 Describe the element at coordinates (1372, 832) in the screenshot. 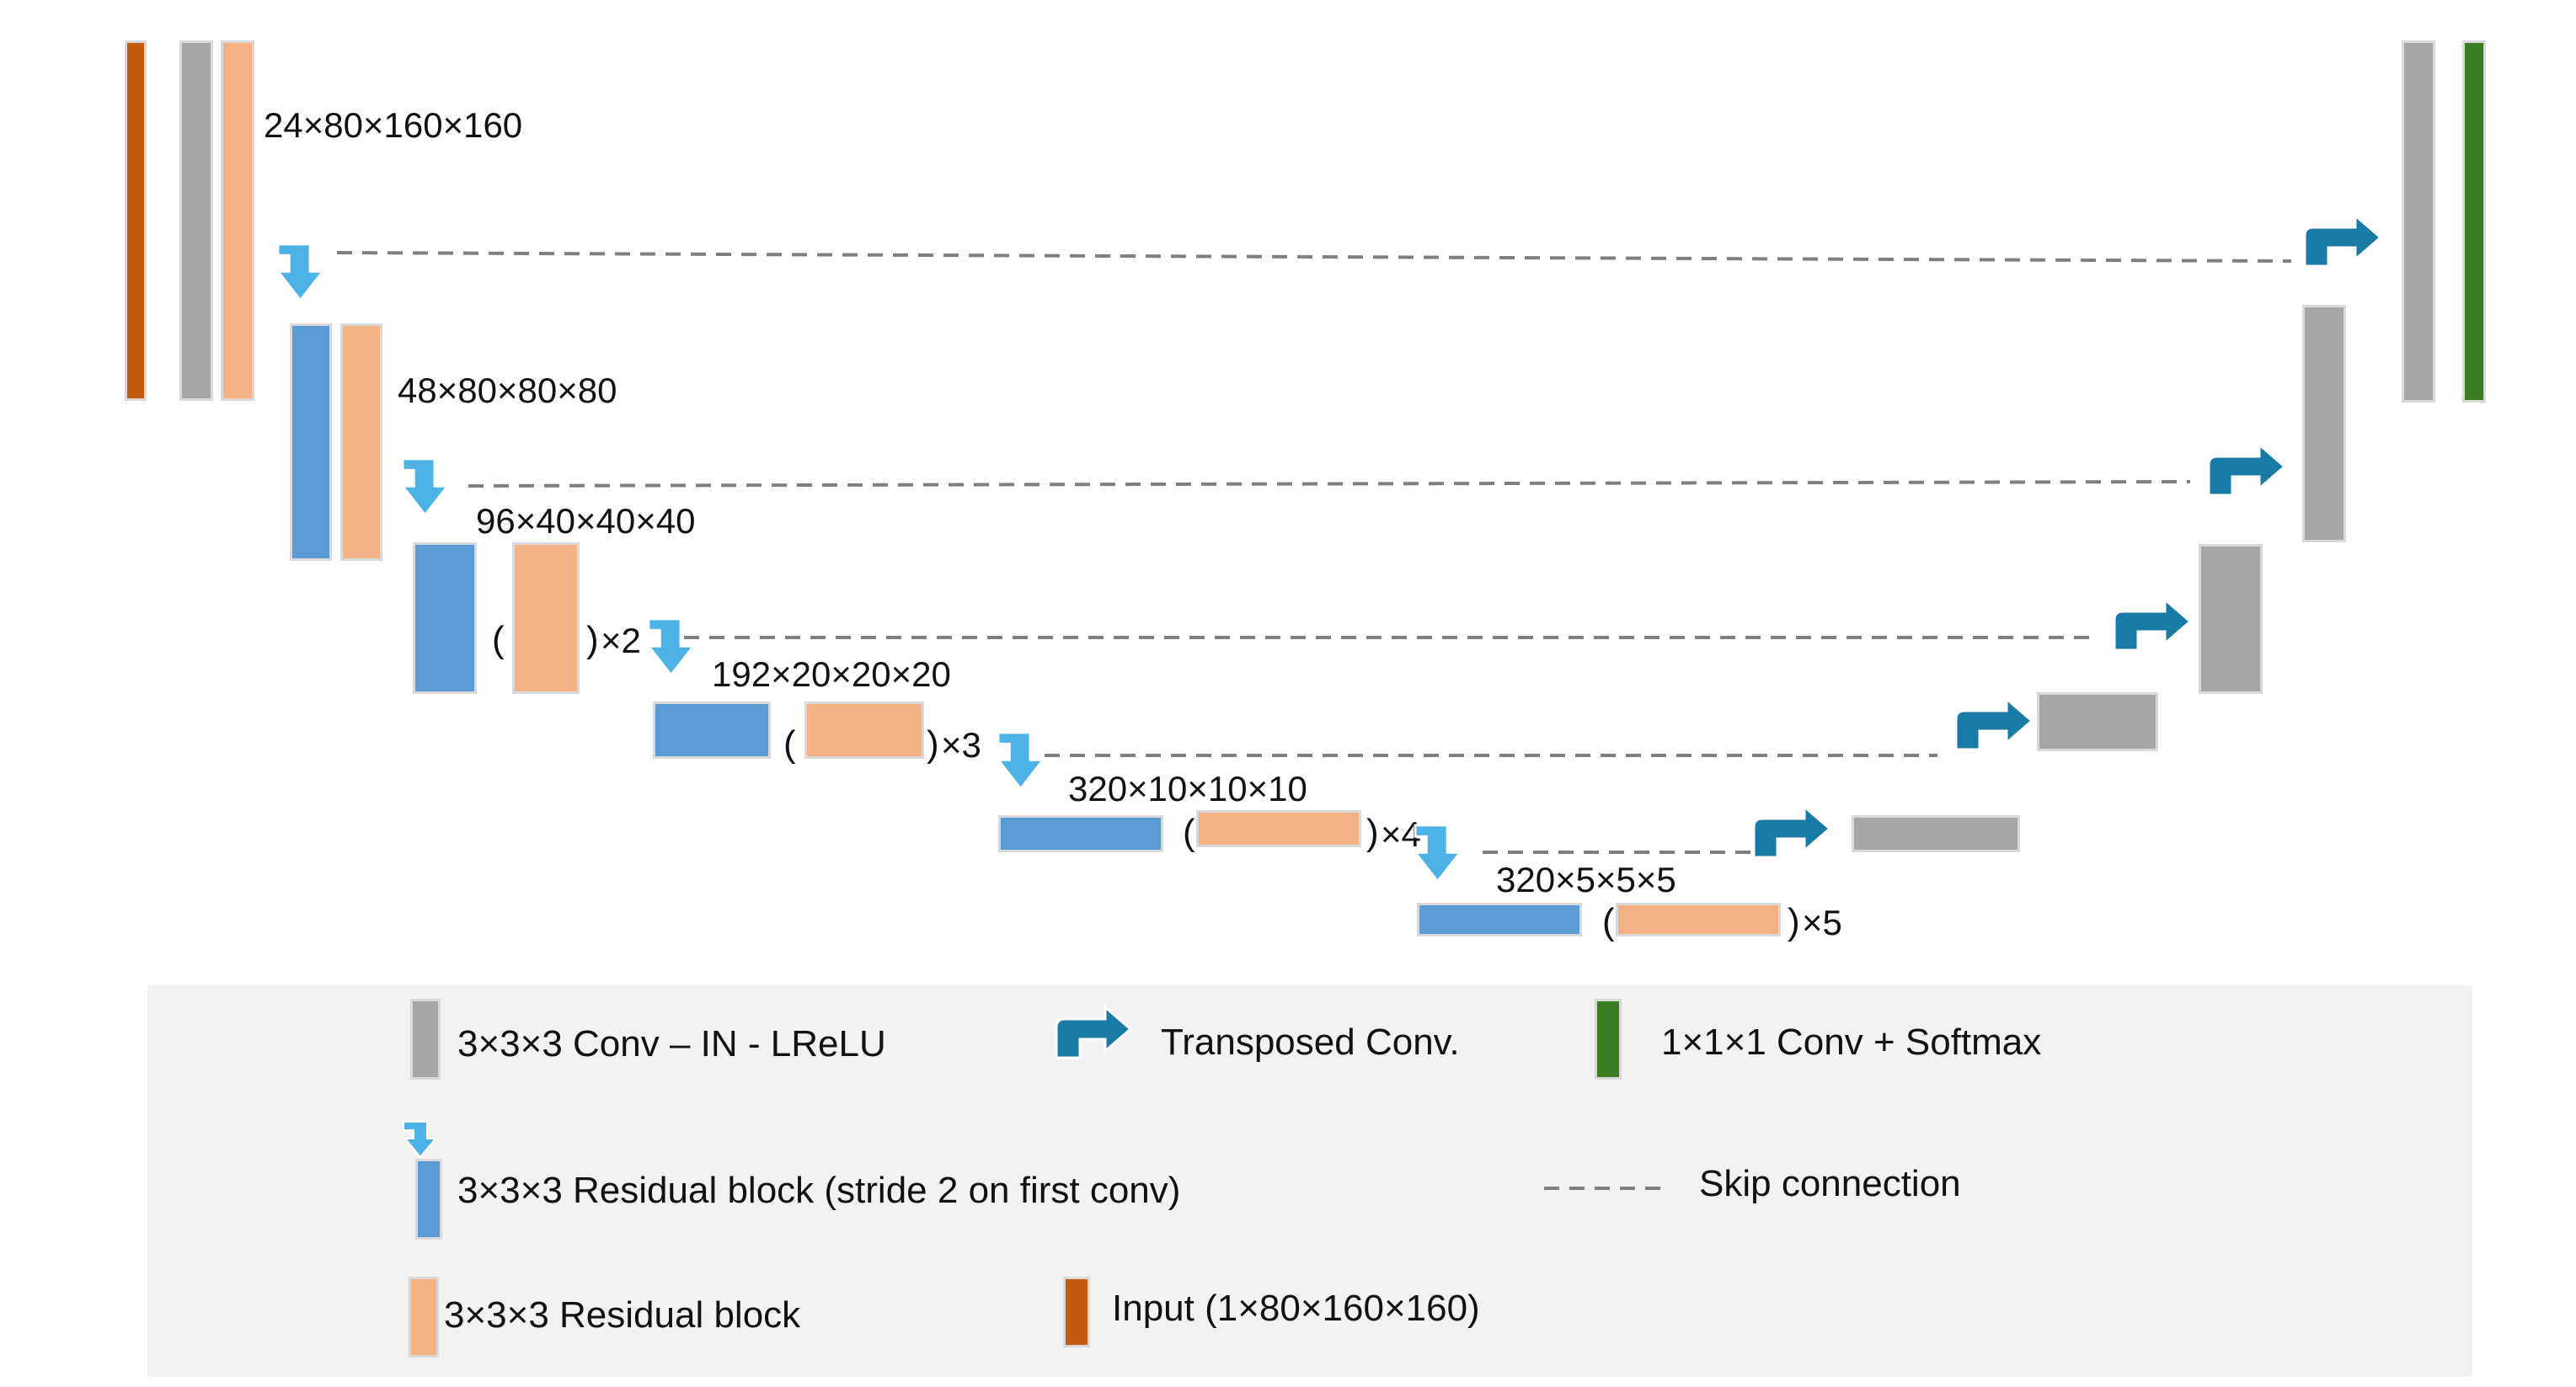

I see `close-paren-level5: )` at that location.